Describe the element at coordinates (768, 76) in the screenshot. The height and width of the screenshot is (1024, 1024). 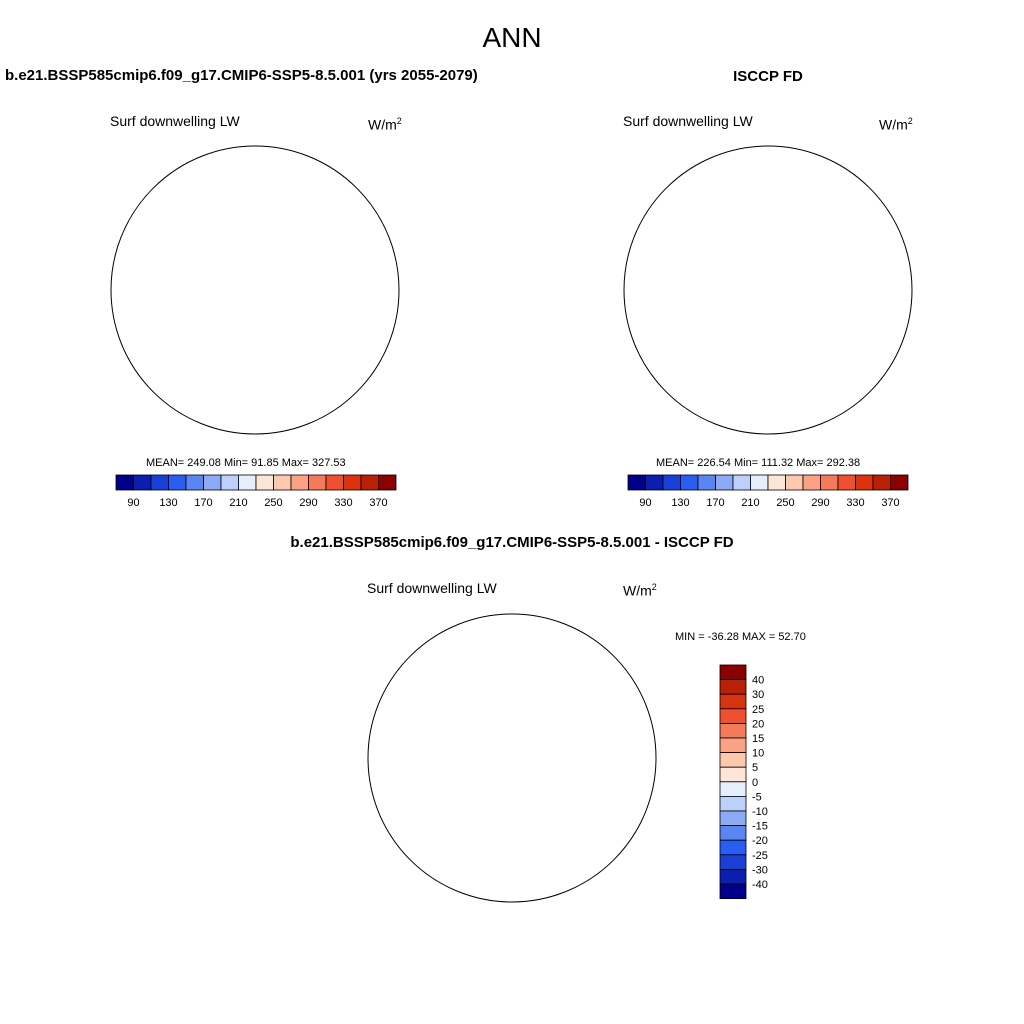
I see `panel-2-title: ISCCP FD` at that location.